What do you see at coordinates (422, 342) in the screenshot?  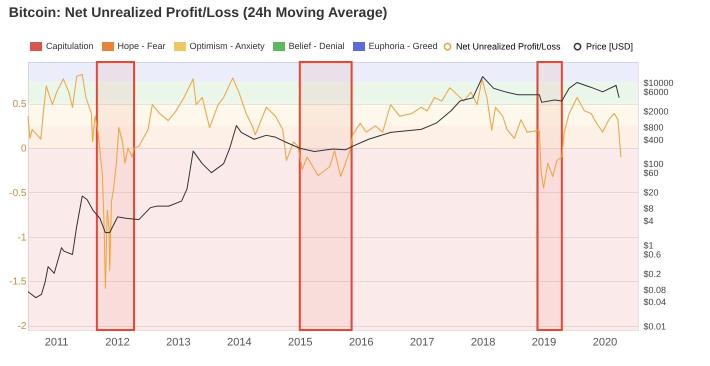 I see `x-tick-label: 2017` at bounding box center [422, 342].